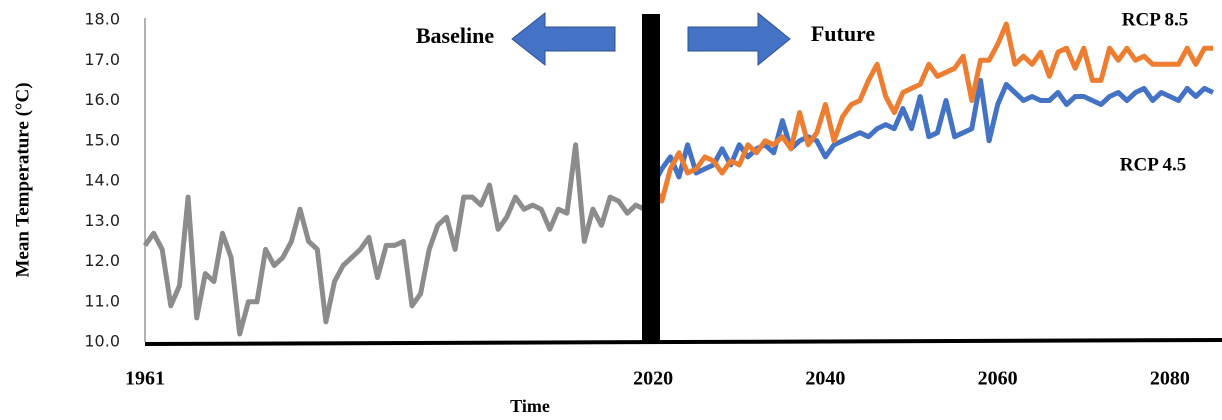 The width and height of the screenshot is (1222, 420). What do you see at coordinates (928, 136) in the screenshot?
I see `series-line` at bounding box center [928, 136].